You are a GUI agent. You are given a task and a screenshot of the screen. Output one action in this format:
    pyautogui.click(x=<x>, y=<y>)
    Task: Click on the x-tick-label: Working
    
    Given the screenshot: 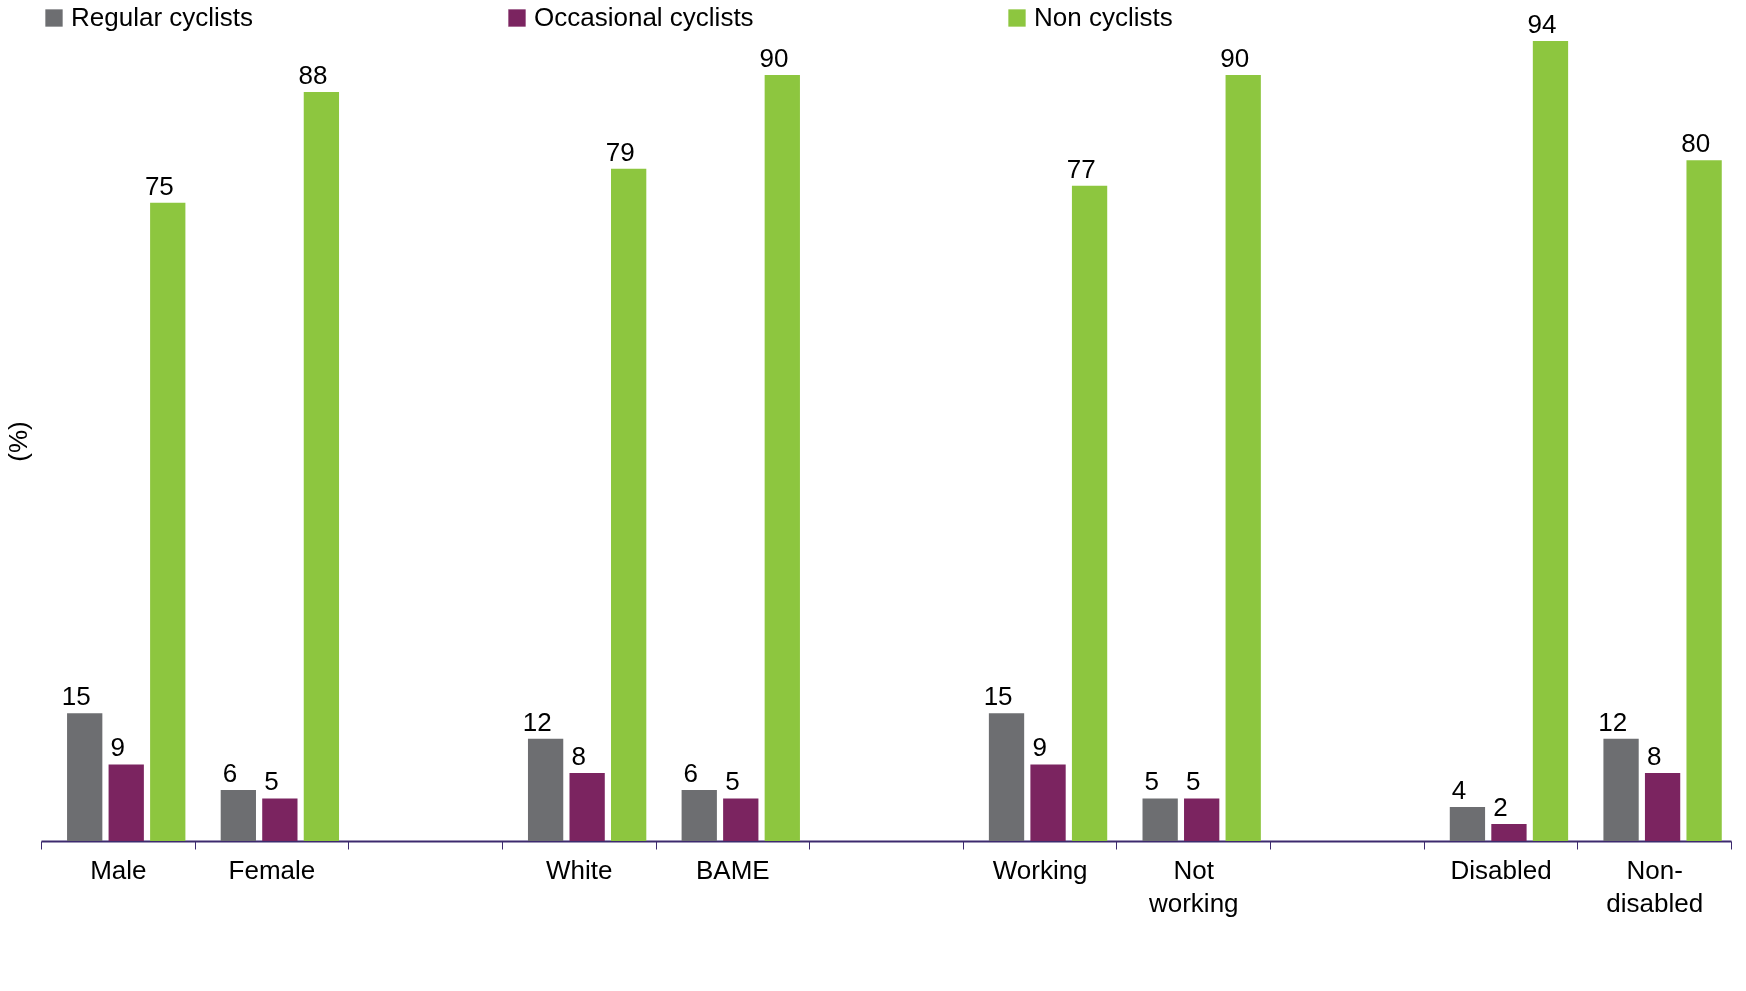 What is the action you would take?
    pyautogui.click(x=1040, y=869)
    